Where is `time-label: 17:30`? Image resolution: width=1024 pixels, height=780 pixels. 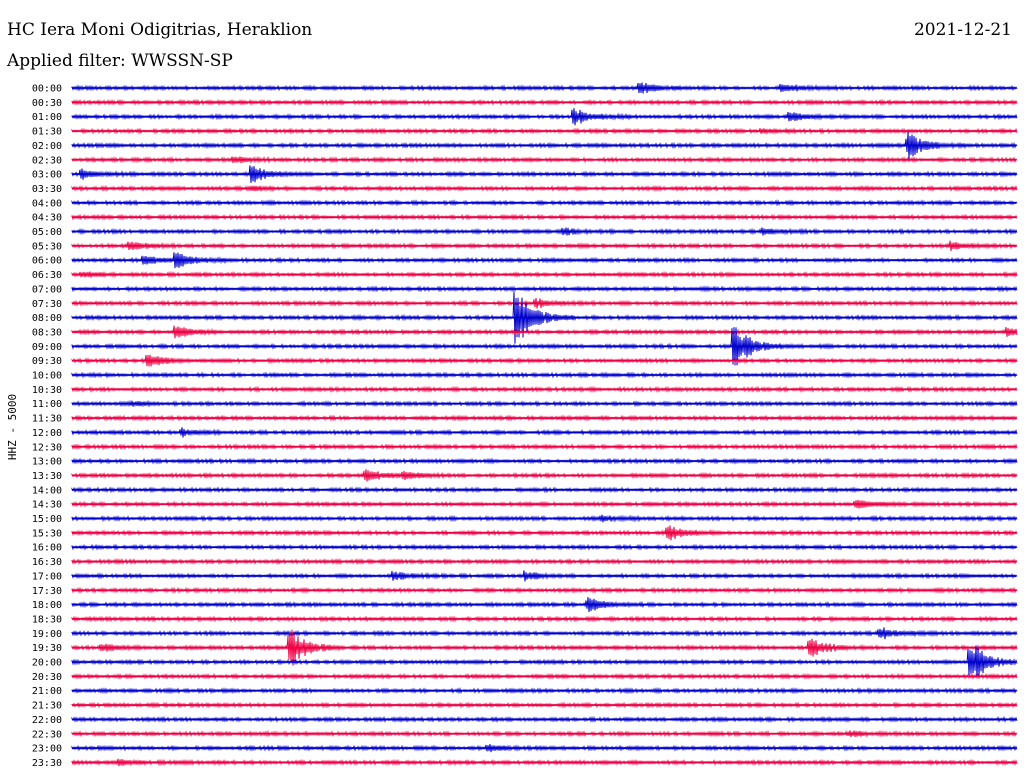 time-label: 17:30 is located at coordinates (47, 591).